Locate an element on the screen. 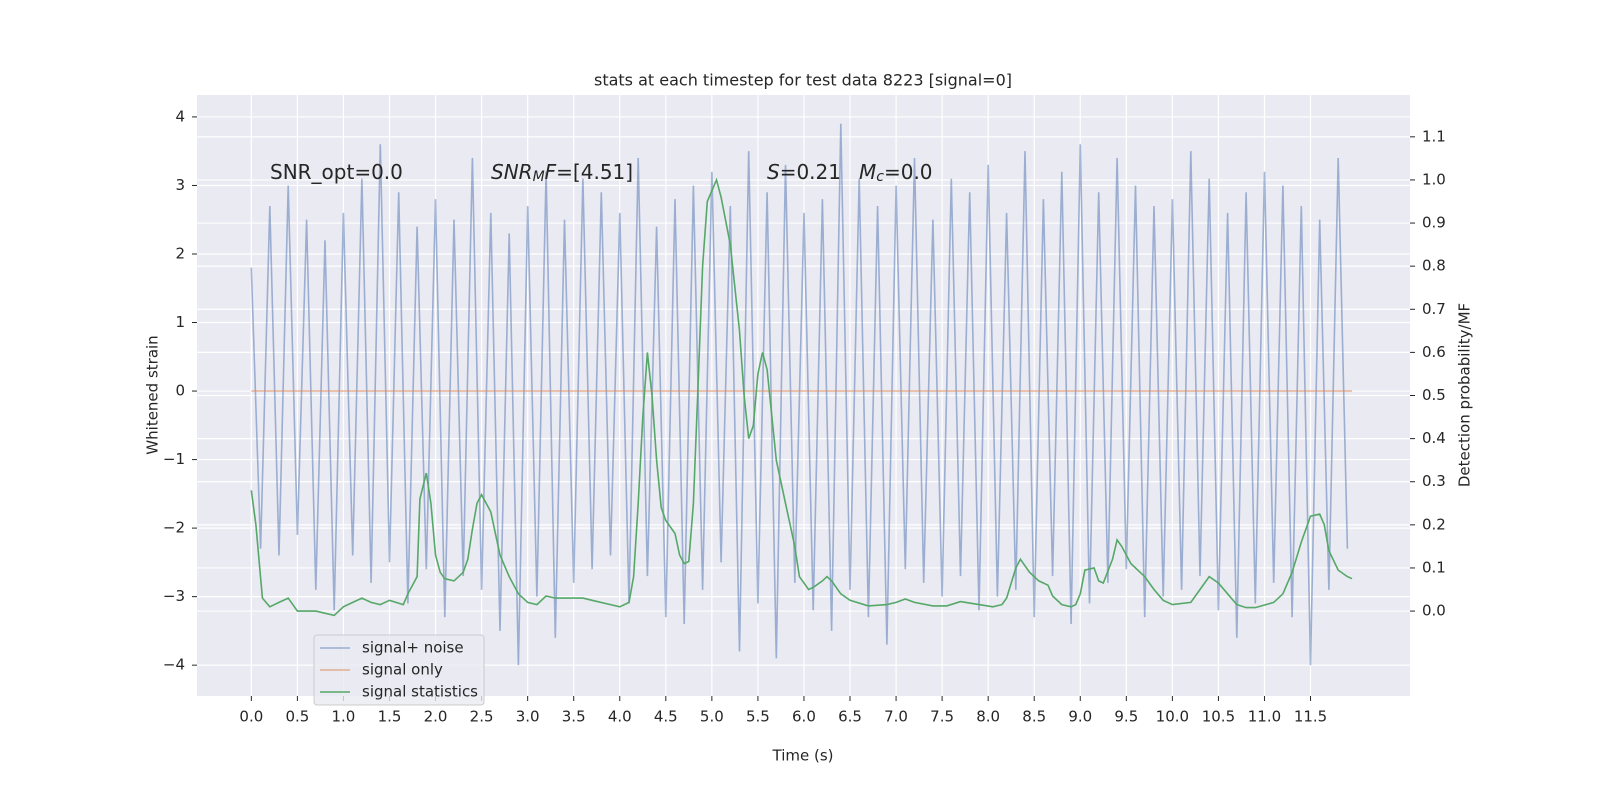  annotation: SNR_opt=0.0 is located at coordinates (336, 172).